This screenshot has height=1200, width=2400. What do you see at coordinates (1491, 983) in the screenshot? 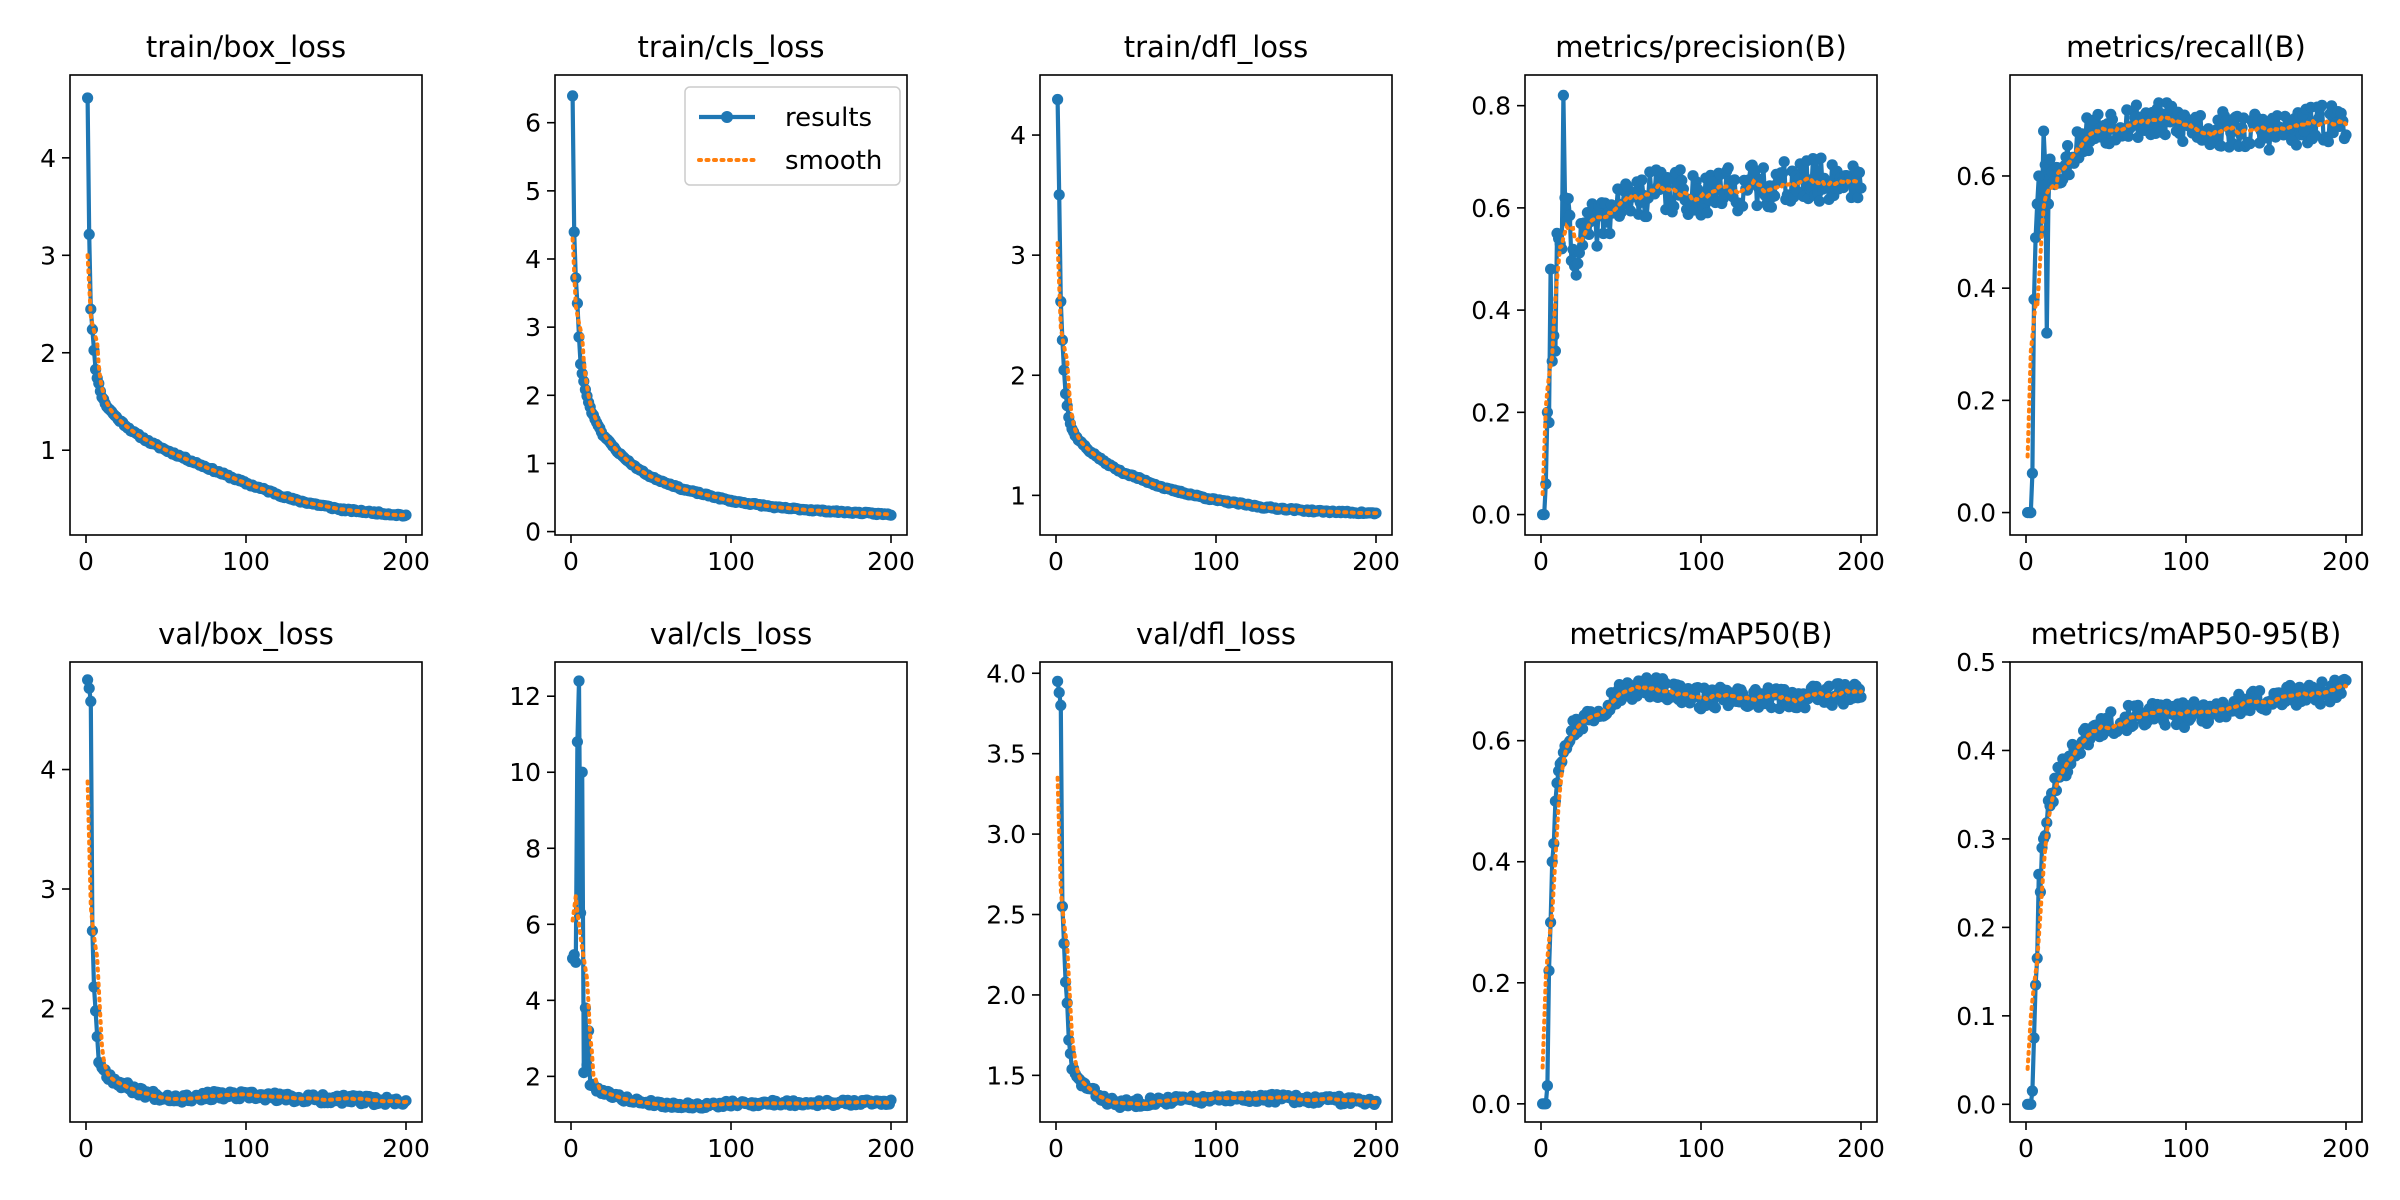
I see `y-tick-label: 0.2` at bounding box center [1491, 983].